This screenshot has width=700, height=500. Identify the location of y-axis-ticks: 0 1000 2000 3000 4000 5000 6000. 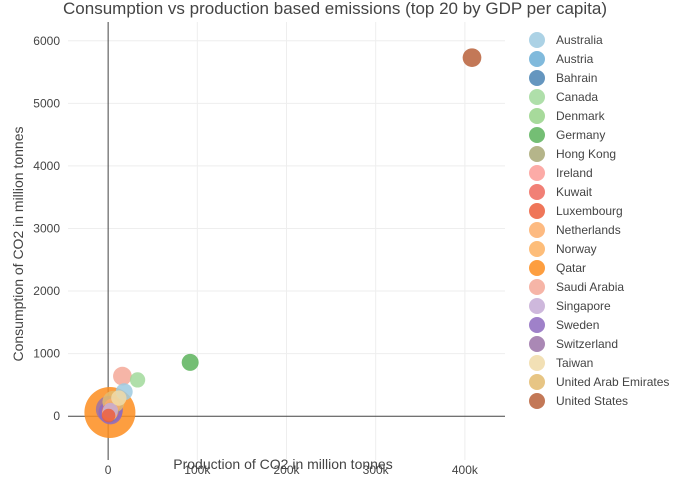
(46, 228).